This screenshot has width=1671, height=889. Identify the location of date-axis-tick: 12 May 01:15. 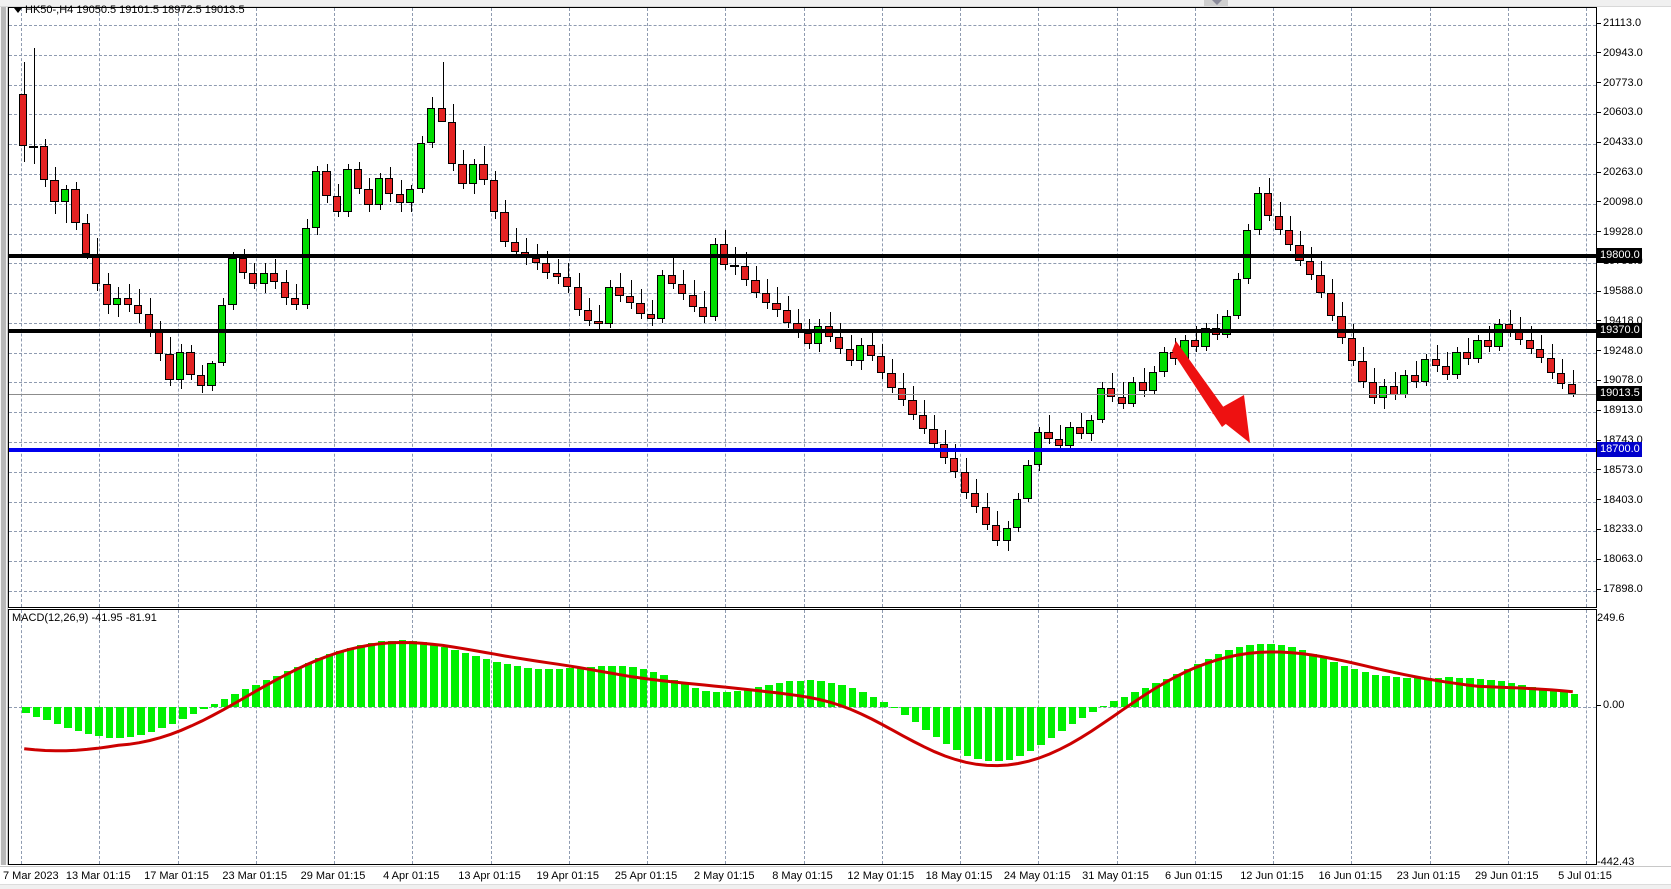
(881, 876).